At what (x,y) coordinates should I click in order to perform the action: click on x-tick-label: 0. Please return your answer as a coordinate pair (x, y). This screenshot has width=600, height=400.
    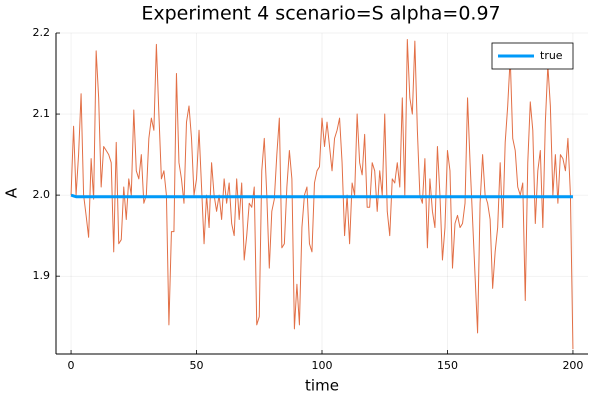
    Looking at the image, I should click on (71, 365).